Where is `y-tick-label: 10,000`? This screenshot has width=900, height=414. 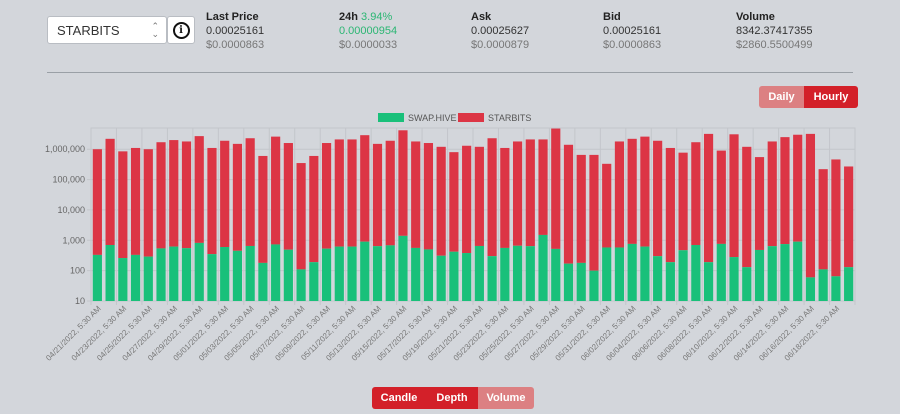 y-tick-label: 10,000 is located at coordinates (71, 210).